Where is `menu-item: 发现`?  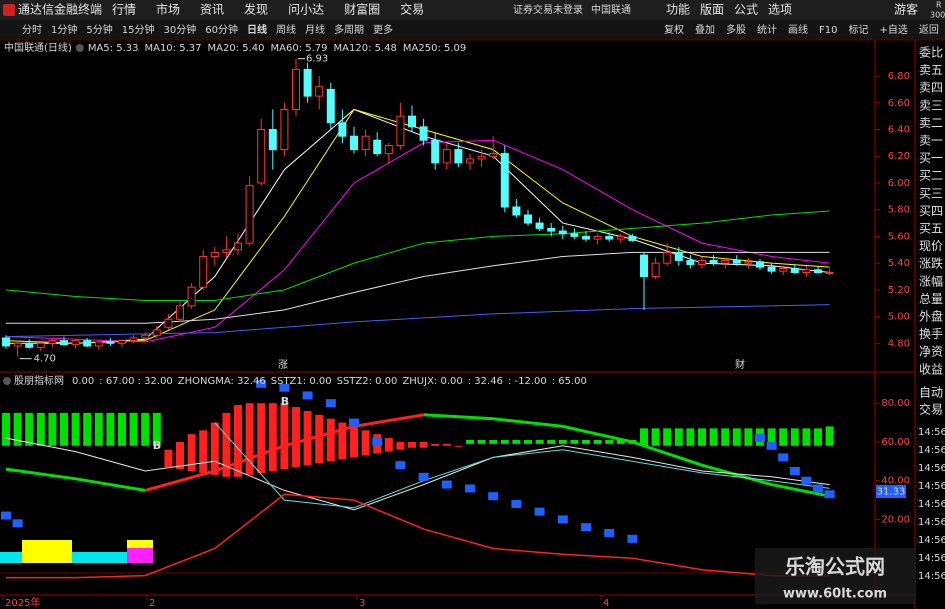 menu-item: 发现 is located at coordinates (256, 9).